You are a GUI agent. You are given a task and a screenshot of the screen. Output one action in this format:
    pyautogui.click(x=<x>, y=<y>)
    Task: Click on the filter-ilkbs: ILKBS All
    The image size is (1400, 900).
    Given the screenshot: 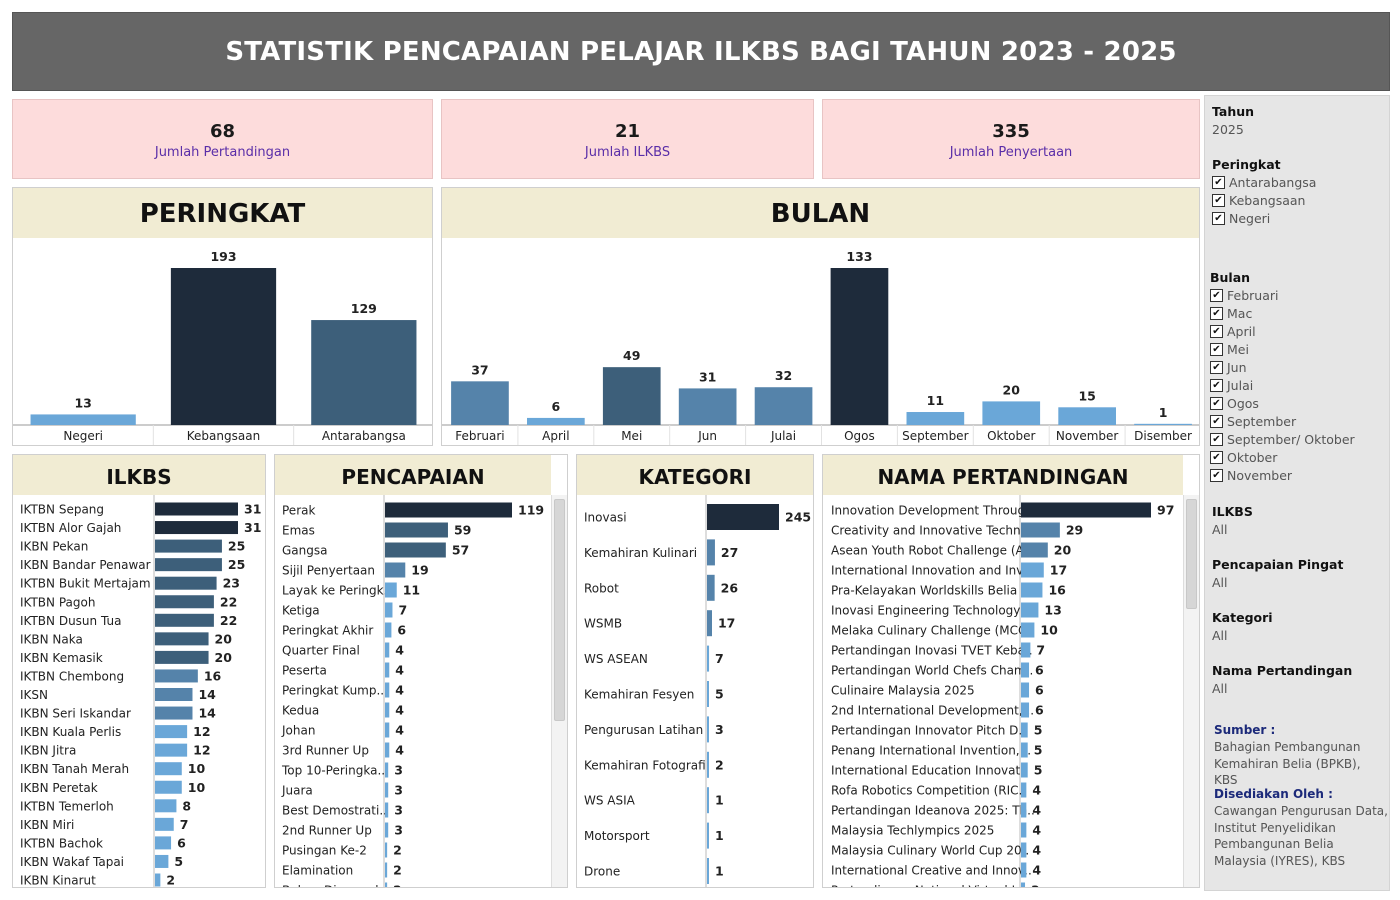 What is the action you would take?
    pyautogui.click(x=1232, y=520)
    